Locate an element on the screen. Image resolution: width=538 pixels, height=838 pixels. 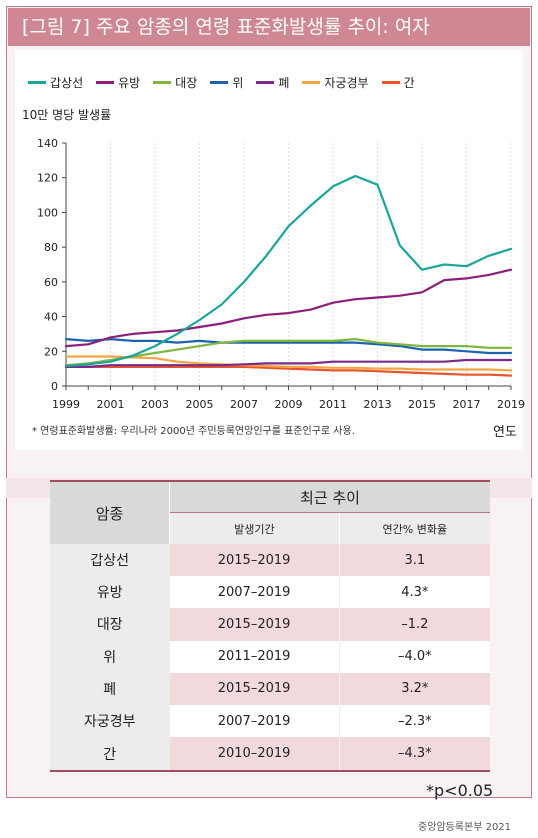
change-cell: –4.3* is located at coordinates (414, 754).